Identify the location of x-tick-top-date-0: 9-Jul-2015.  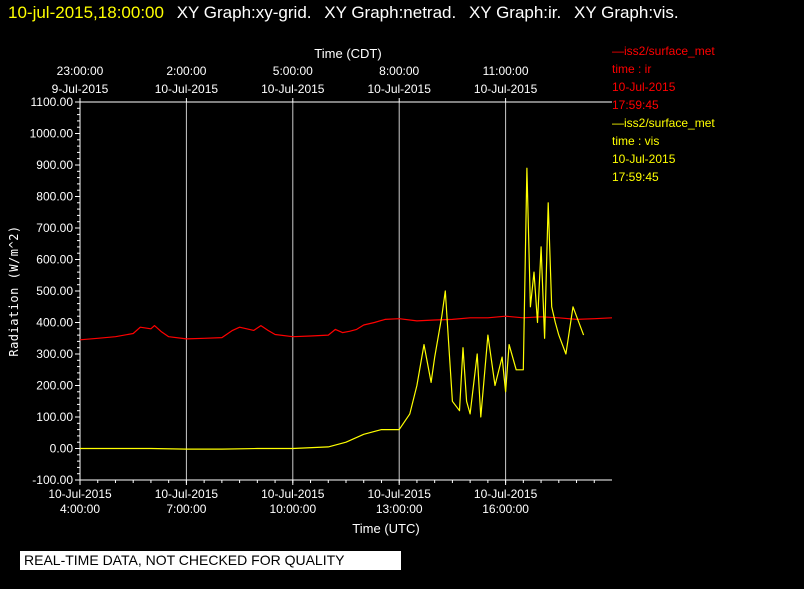
(80, 89).